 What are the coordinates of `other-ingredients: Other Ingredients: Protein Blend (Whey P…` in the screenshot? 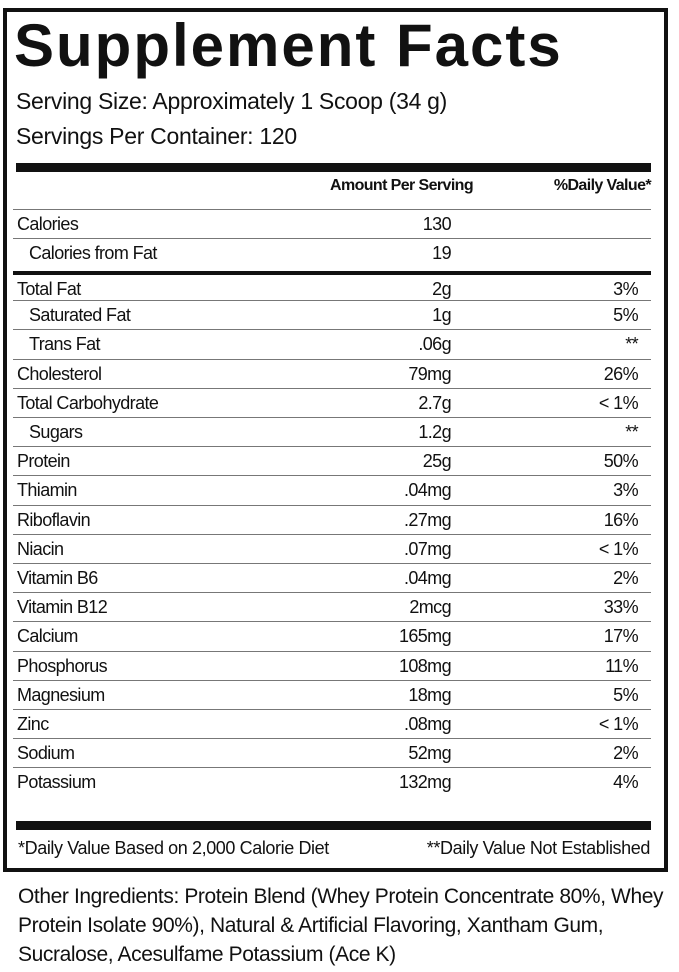 It's located at (341, 925).